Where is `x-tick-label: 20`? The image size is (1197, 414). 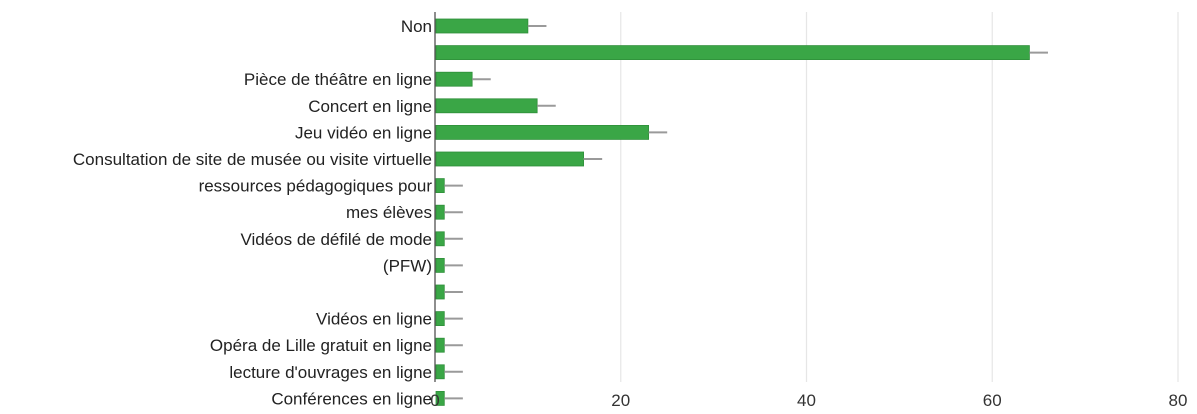 x-tick-label: 20 is located at coordinates (620, 400).